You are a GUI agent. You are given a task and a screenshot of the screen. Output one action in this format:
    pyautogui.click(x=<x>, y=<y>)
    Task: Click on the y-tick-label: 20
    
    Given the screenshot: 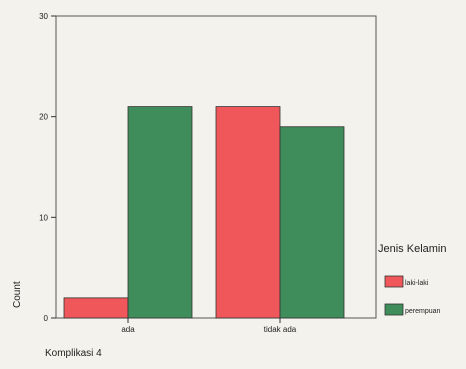 What is the action you would take?
    pyautogui.click(x=43, y=117)
    